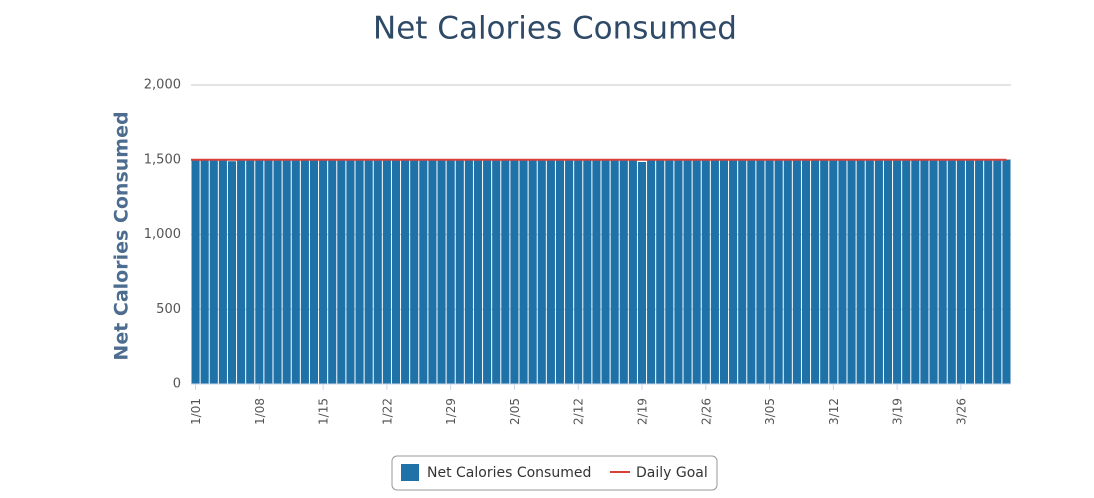  I want to click on y-tick-label: 1,500, so click(162, 159).